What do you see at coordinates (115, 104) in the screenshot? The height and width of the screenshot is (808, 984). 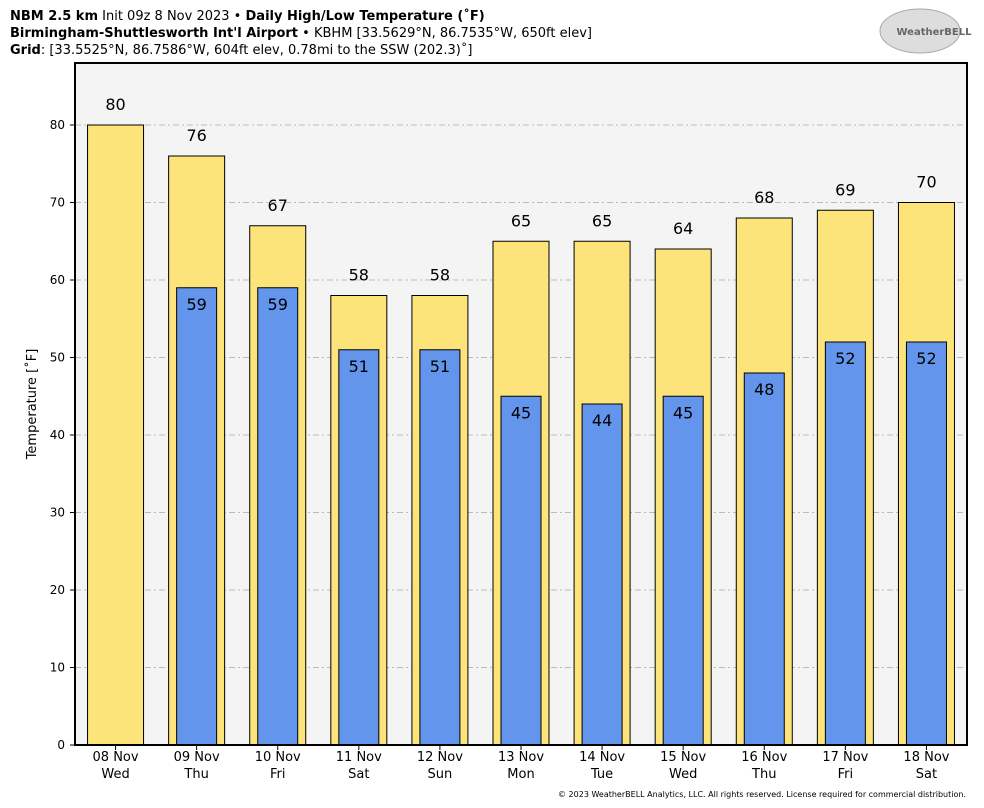 I see `value-label: 80` at bounding box center [115, 104].